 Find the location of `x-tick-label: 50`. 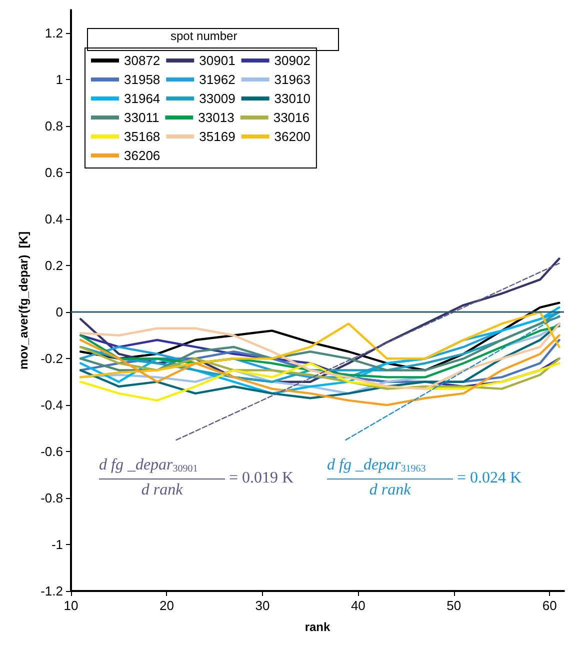

x-tick-label: 50 is located at coordinates (454, 605).